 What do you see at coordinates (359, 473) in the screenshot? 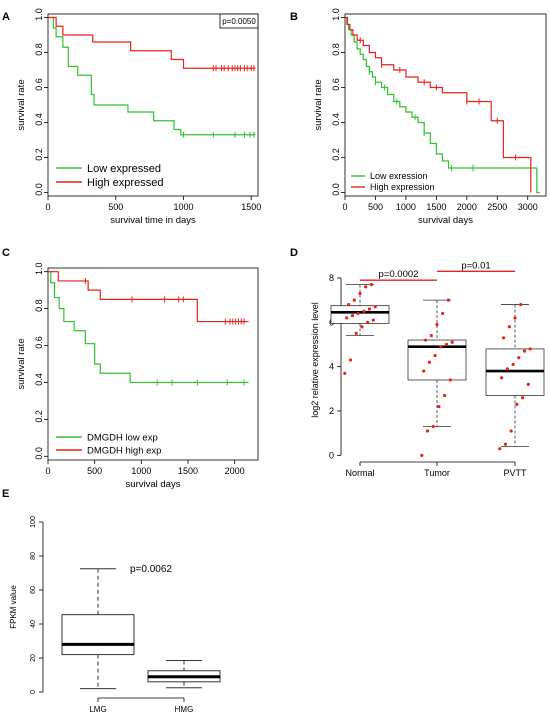
I see `x-tick-label: Normal` at bounding box center [359, 473].